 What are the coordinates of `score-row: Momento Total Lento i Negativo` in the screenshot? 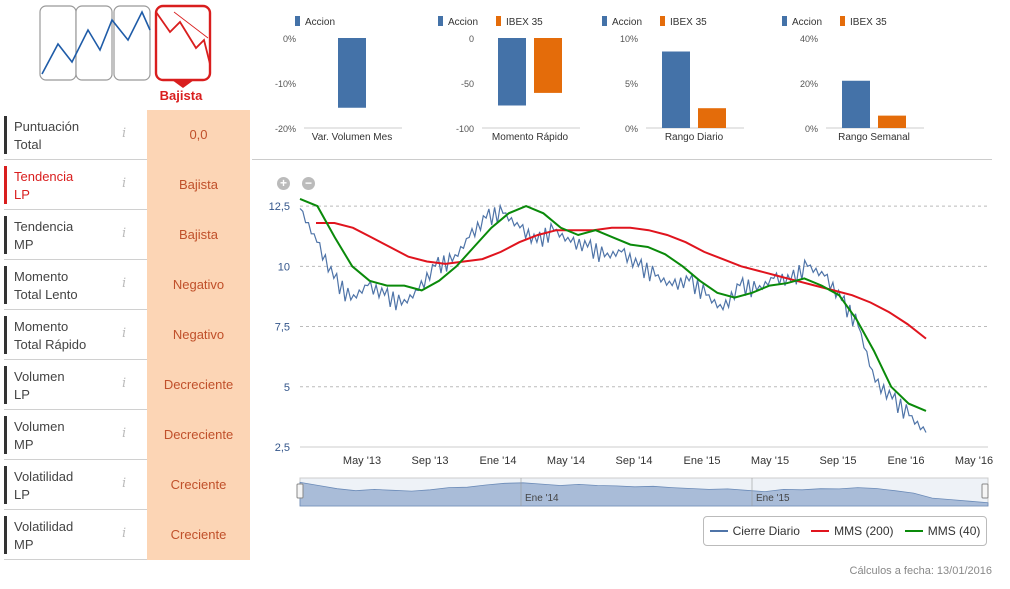 It's located at (127, 285).